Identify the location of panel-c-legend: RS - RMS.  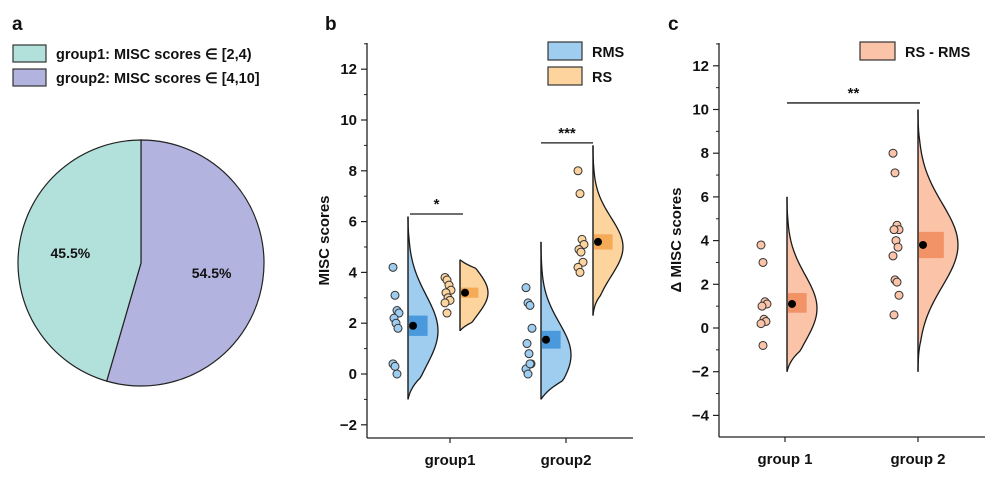
(915, 51).